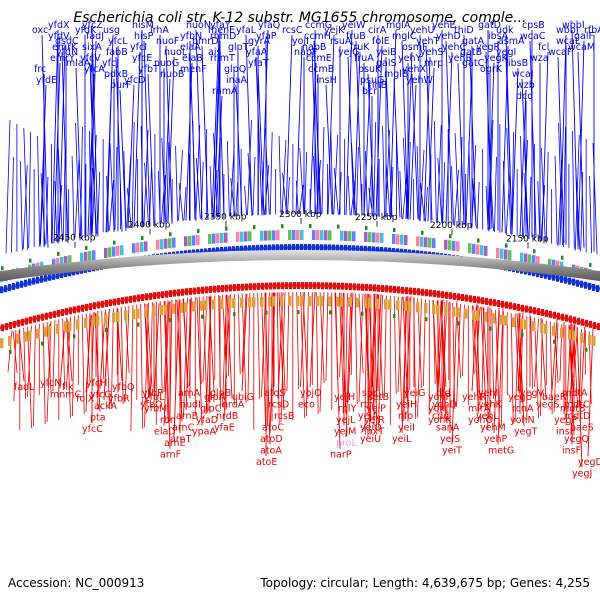 The height and width of the screenshot is (600, 600). What do you see at coordinates (524, 96) in the screenshot?
I see `forward-gene-label: dcd` at bounding box center [524, 96].